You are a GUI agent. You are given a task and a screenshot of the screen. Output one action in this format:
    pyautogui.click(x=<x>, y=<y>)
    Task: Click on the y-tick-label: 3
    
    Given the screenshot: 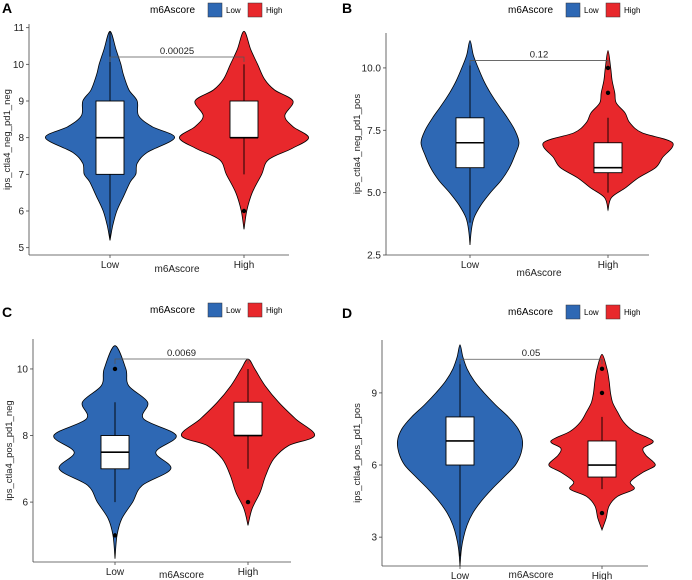 What is the action you would take?
    pyautogui.click(x=374, y=538)
    